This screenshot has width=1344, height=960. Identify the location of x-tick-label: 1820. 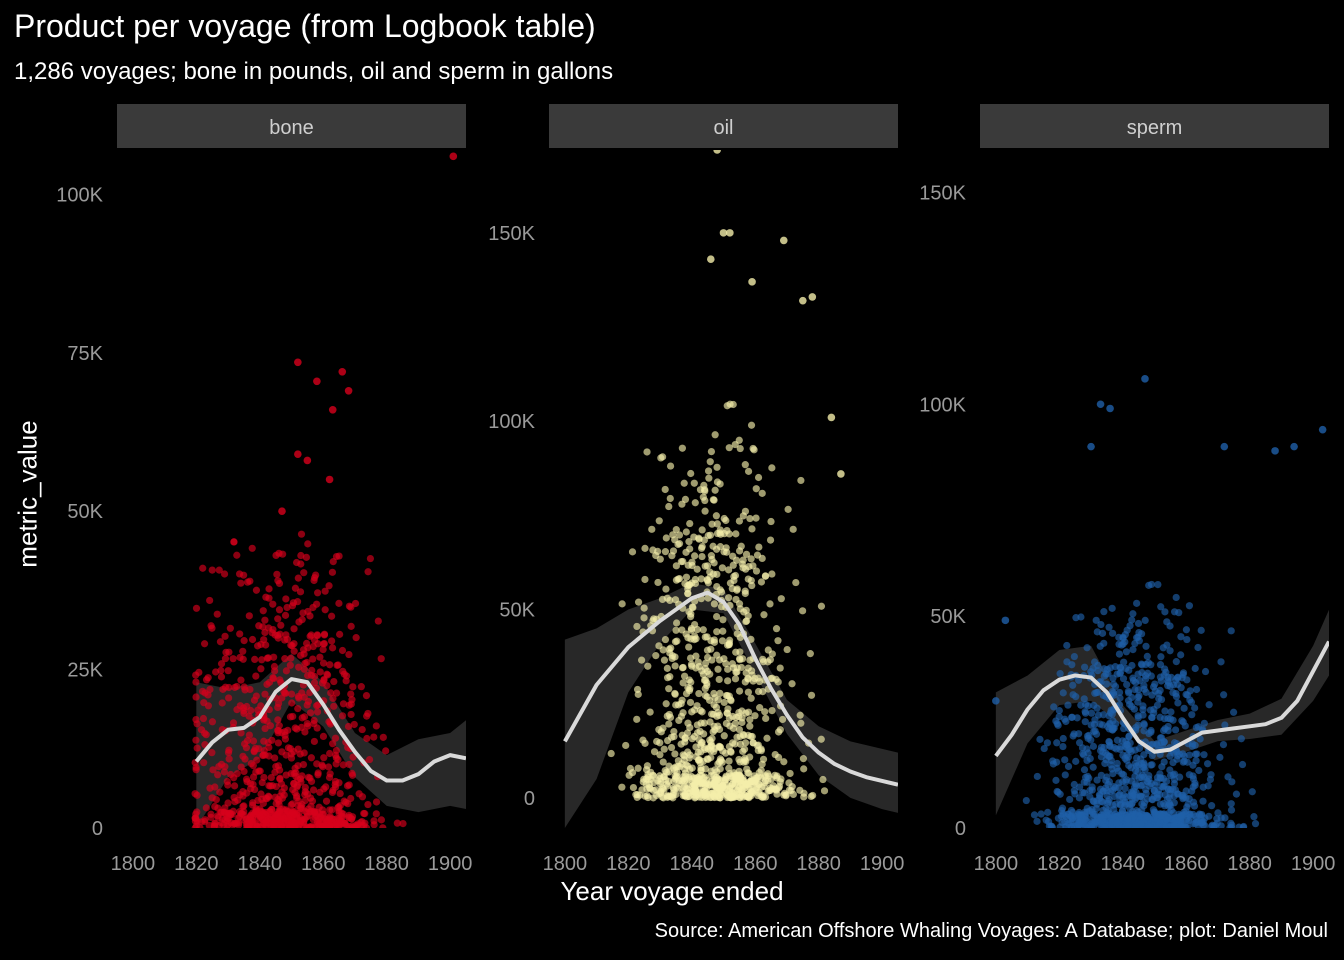
(628, 864).